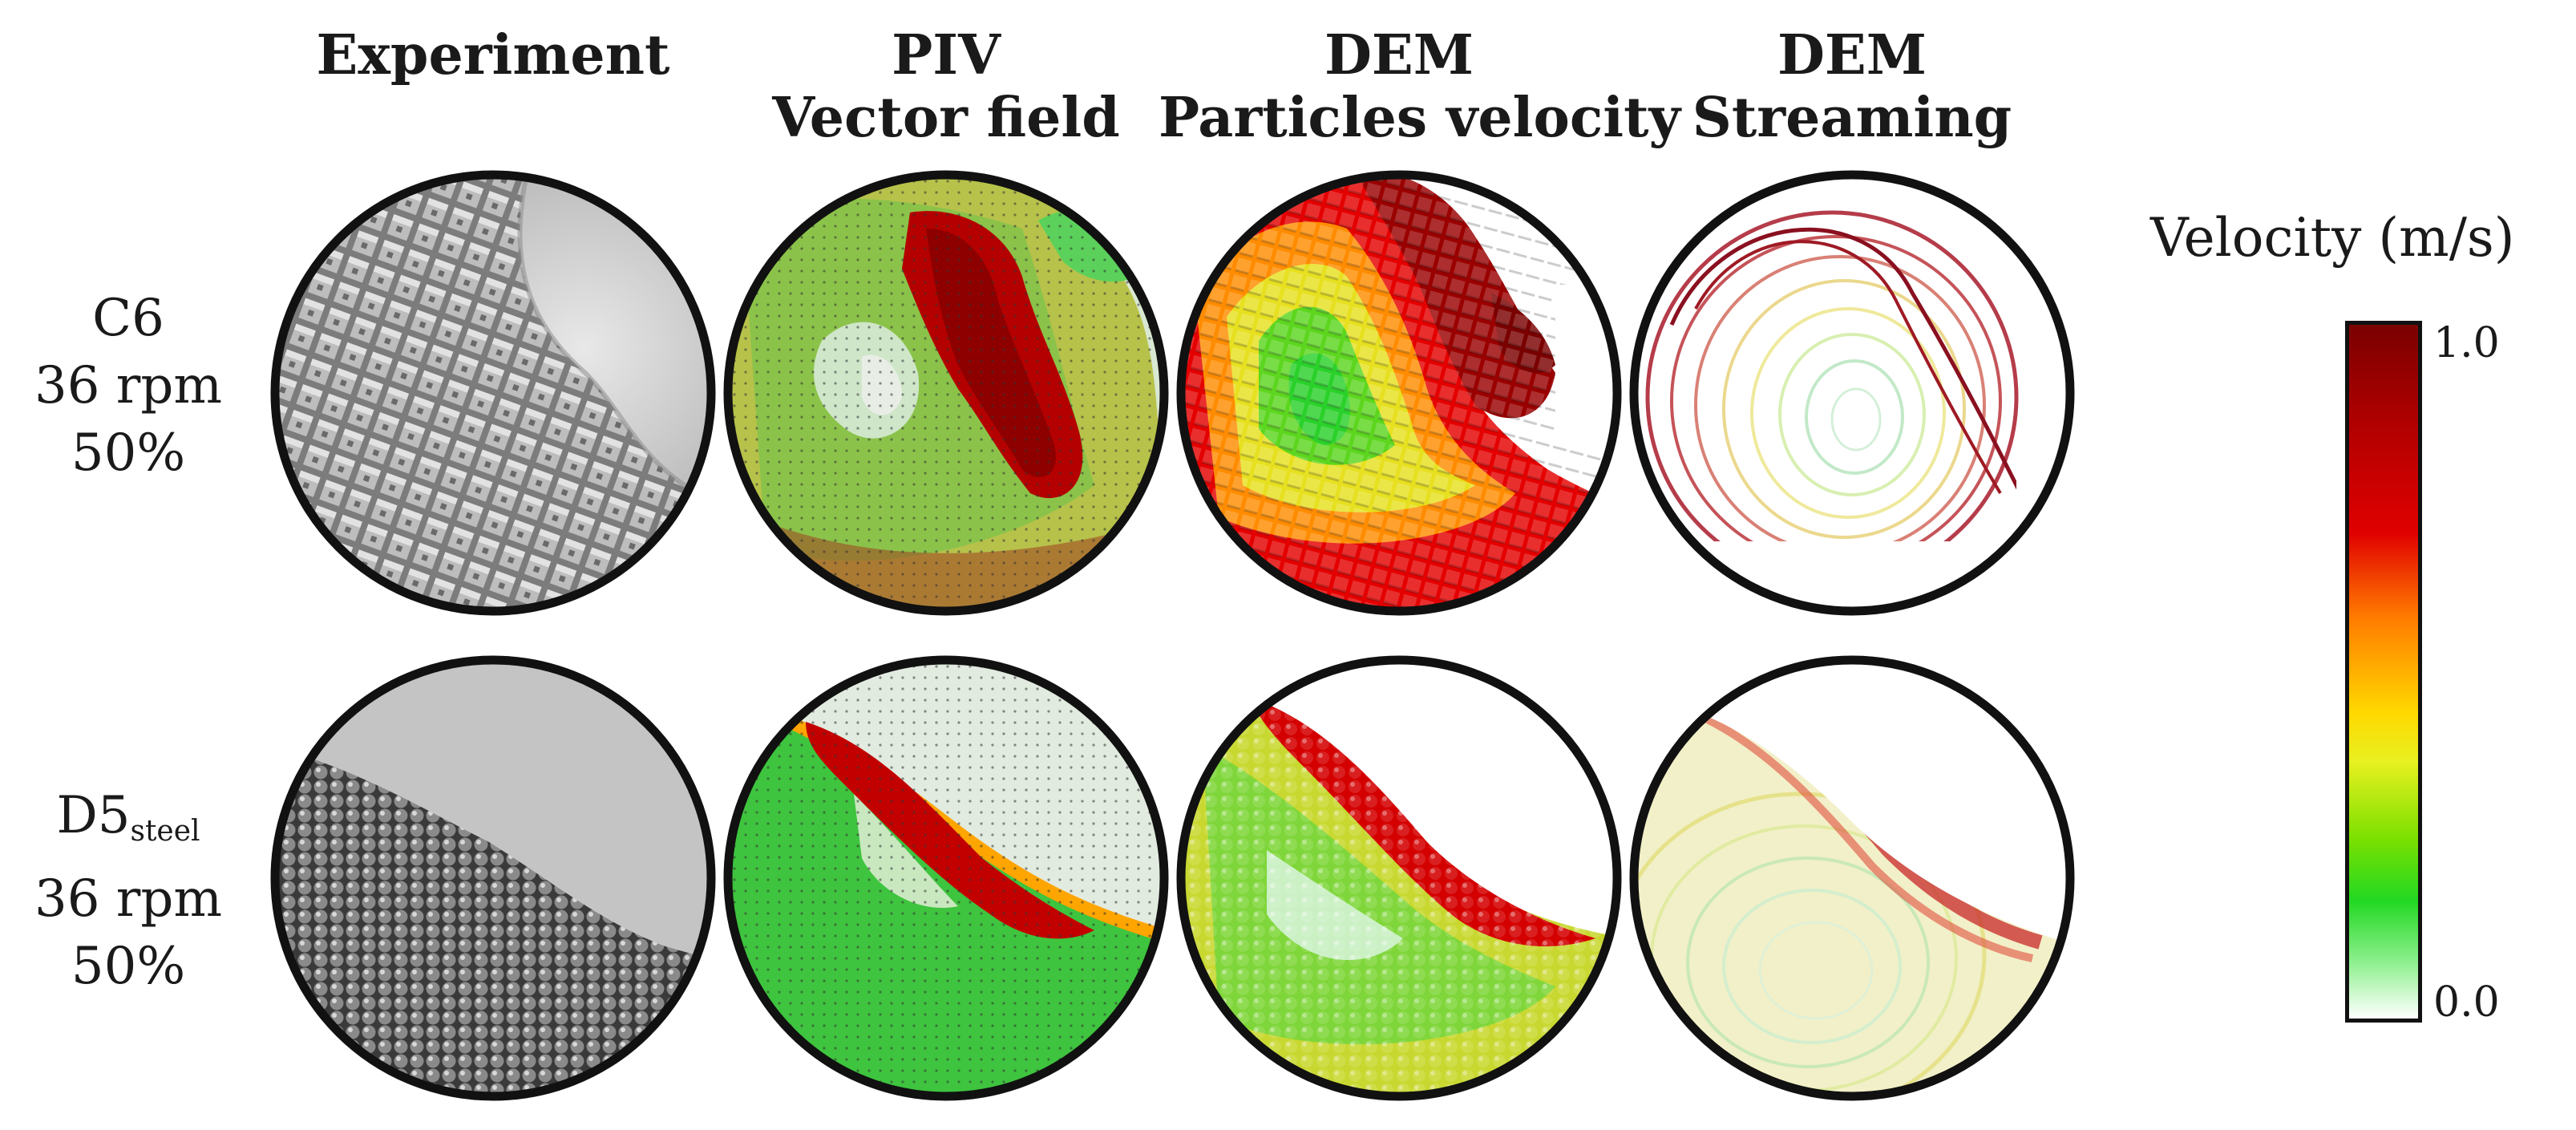 Image resolution: width=2576 pixels, height=1130 pixels. Describe the element at coordinates (1852, 393) in the screenshot. I see `panel-c6-dem-streaming` at that location.